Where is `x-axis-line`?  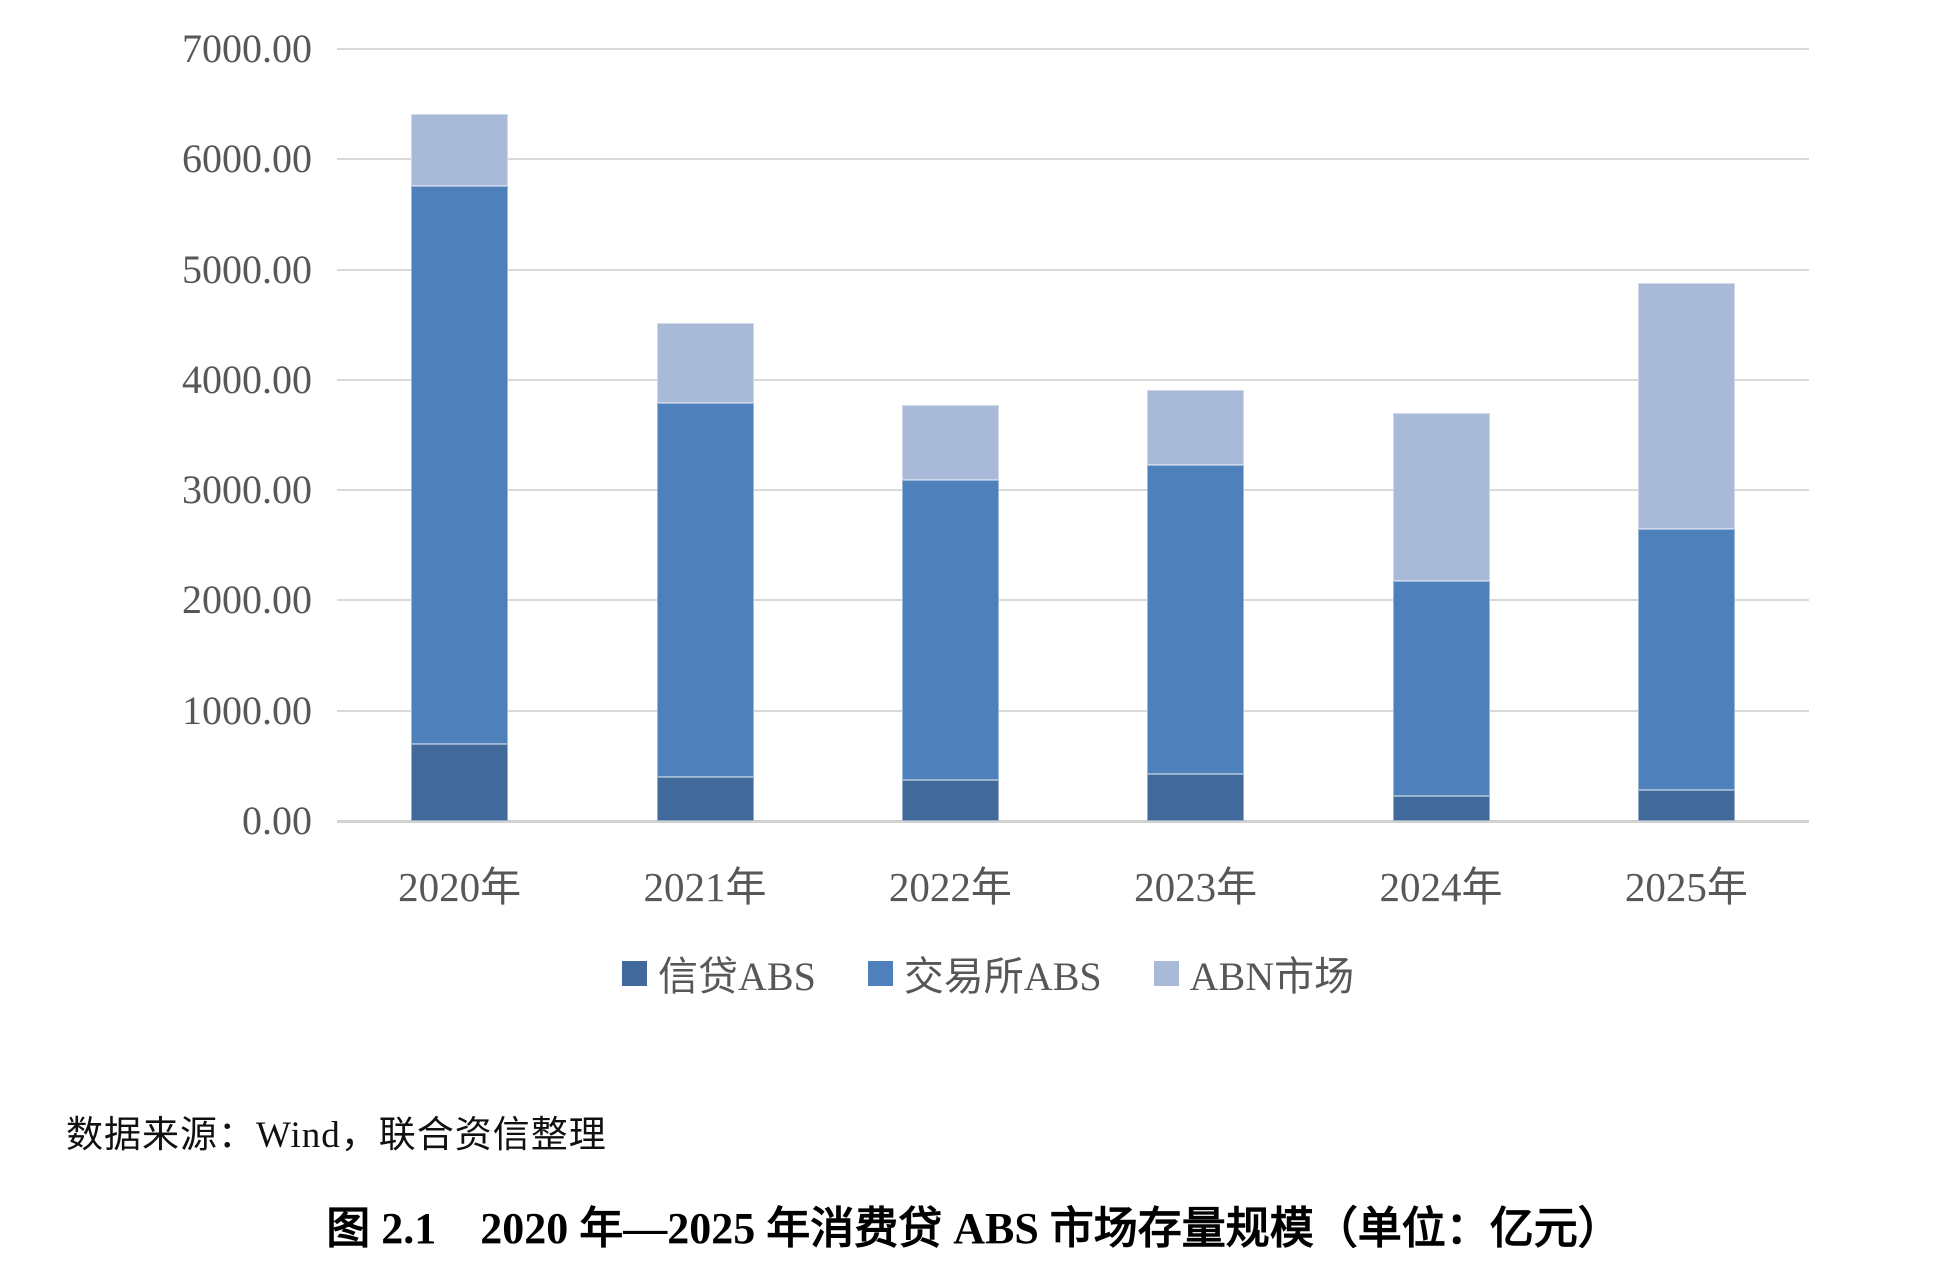
x-axis-line is located at coordinates (1073, 821).